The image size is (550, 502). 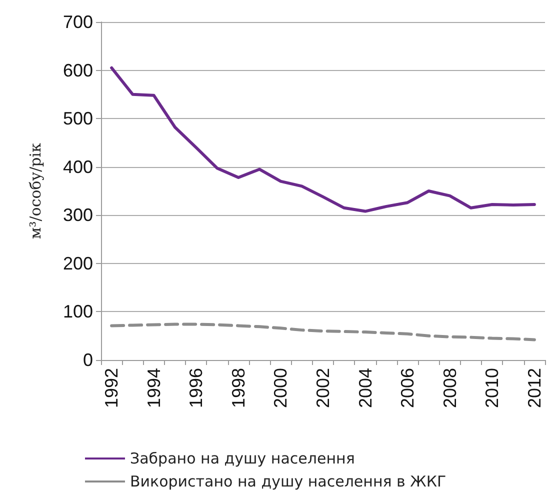 What do you see at coordinates (154, 388) in the screenshot?
I see `x-tick-label: 1994` at bounding box center [154, 388].